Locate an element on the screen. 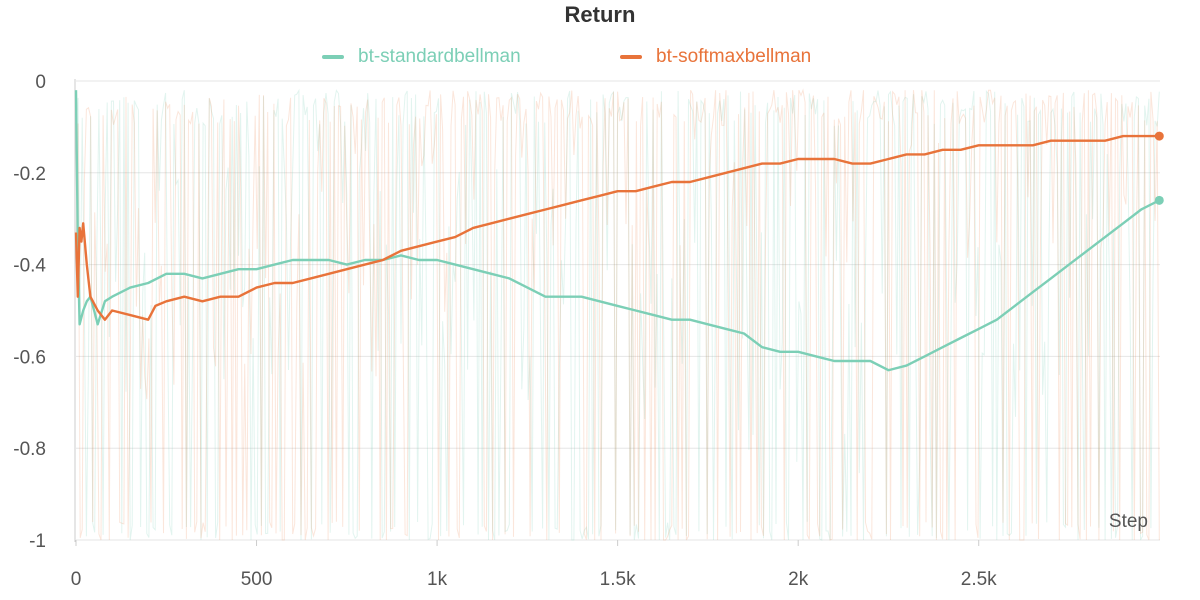 Image resolution: width=1200 pixels, height=600 pixels. x-tick-label: 0 is located at coordinates (76, 579).